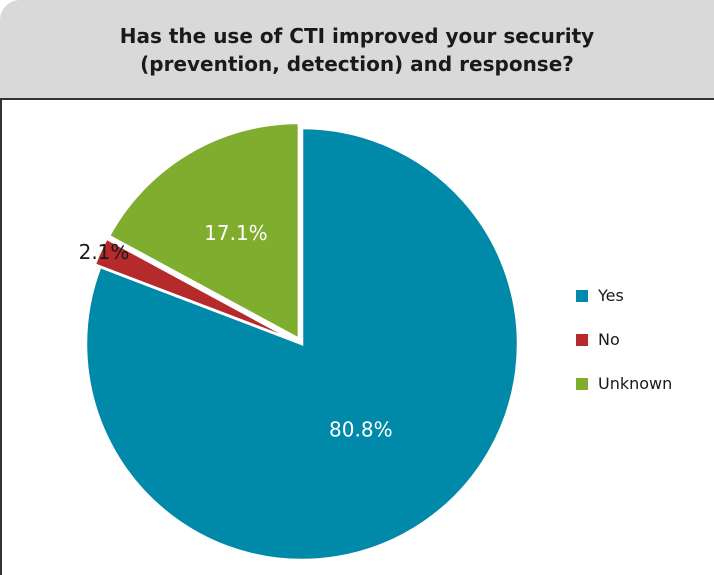 This screenshot has width=714, height=575. I want to click on legend-label-unknown: Unknown, so click(635, 383).